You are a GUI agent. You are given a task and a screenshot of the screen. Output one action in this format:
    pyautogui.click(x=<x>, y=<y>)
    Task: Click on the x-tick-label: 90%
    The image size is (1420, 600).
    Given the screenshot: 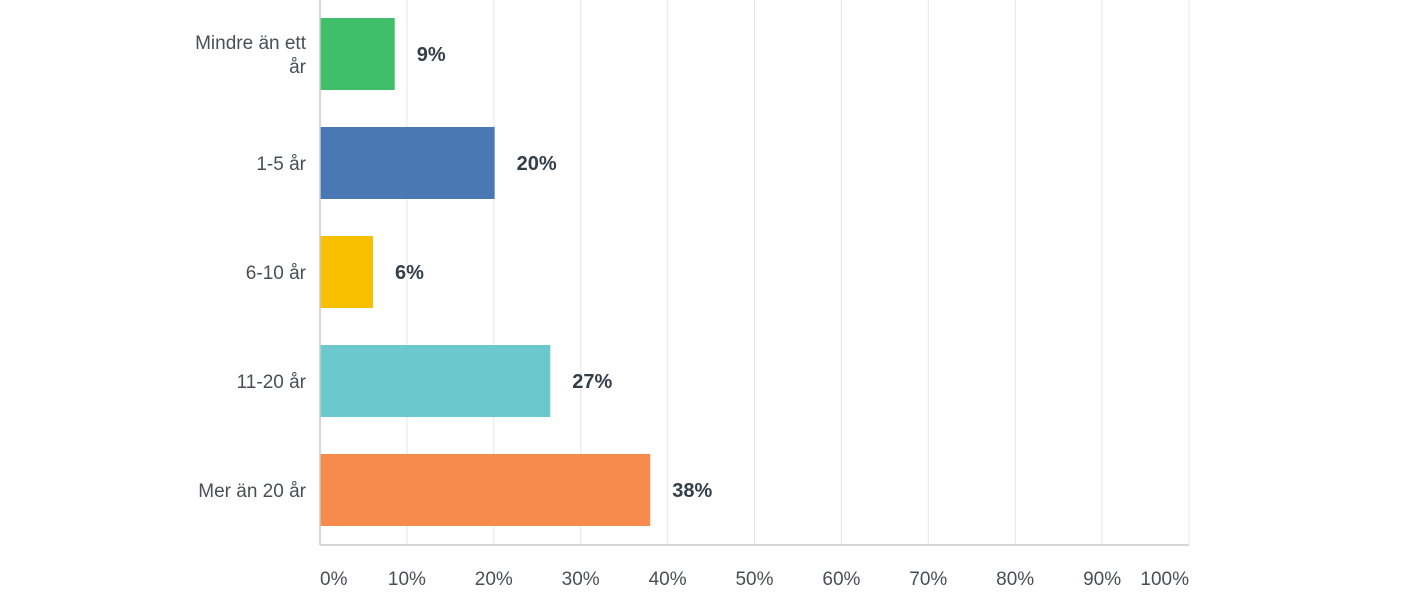 What is the action you would take?
    pyautogui.click(x=1102, y=579)
    